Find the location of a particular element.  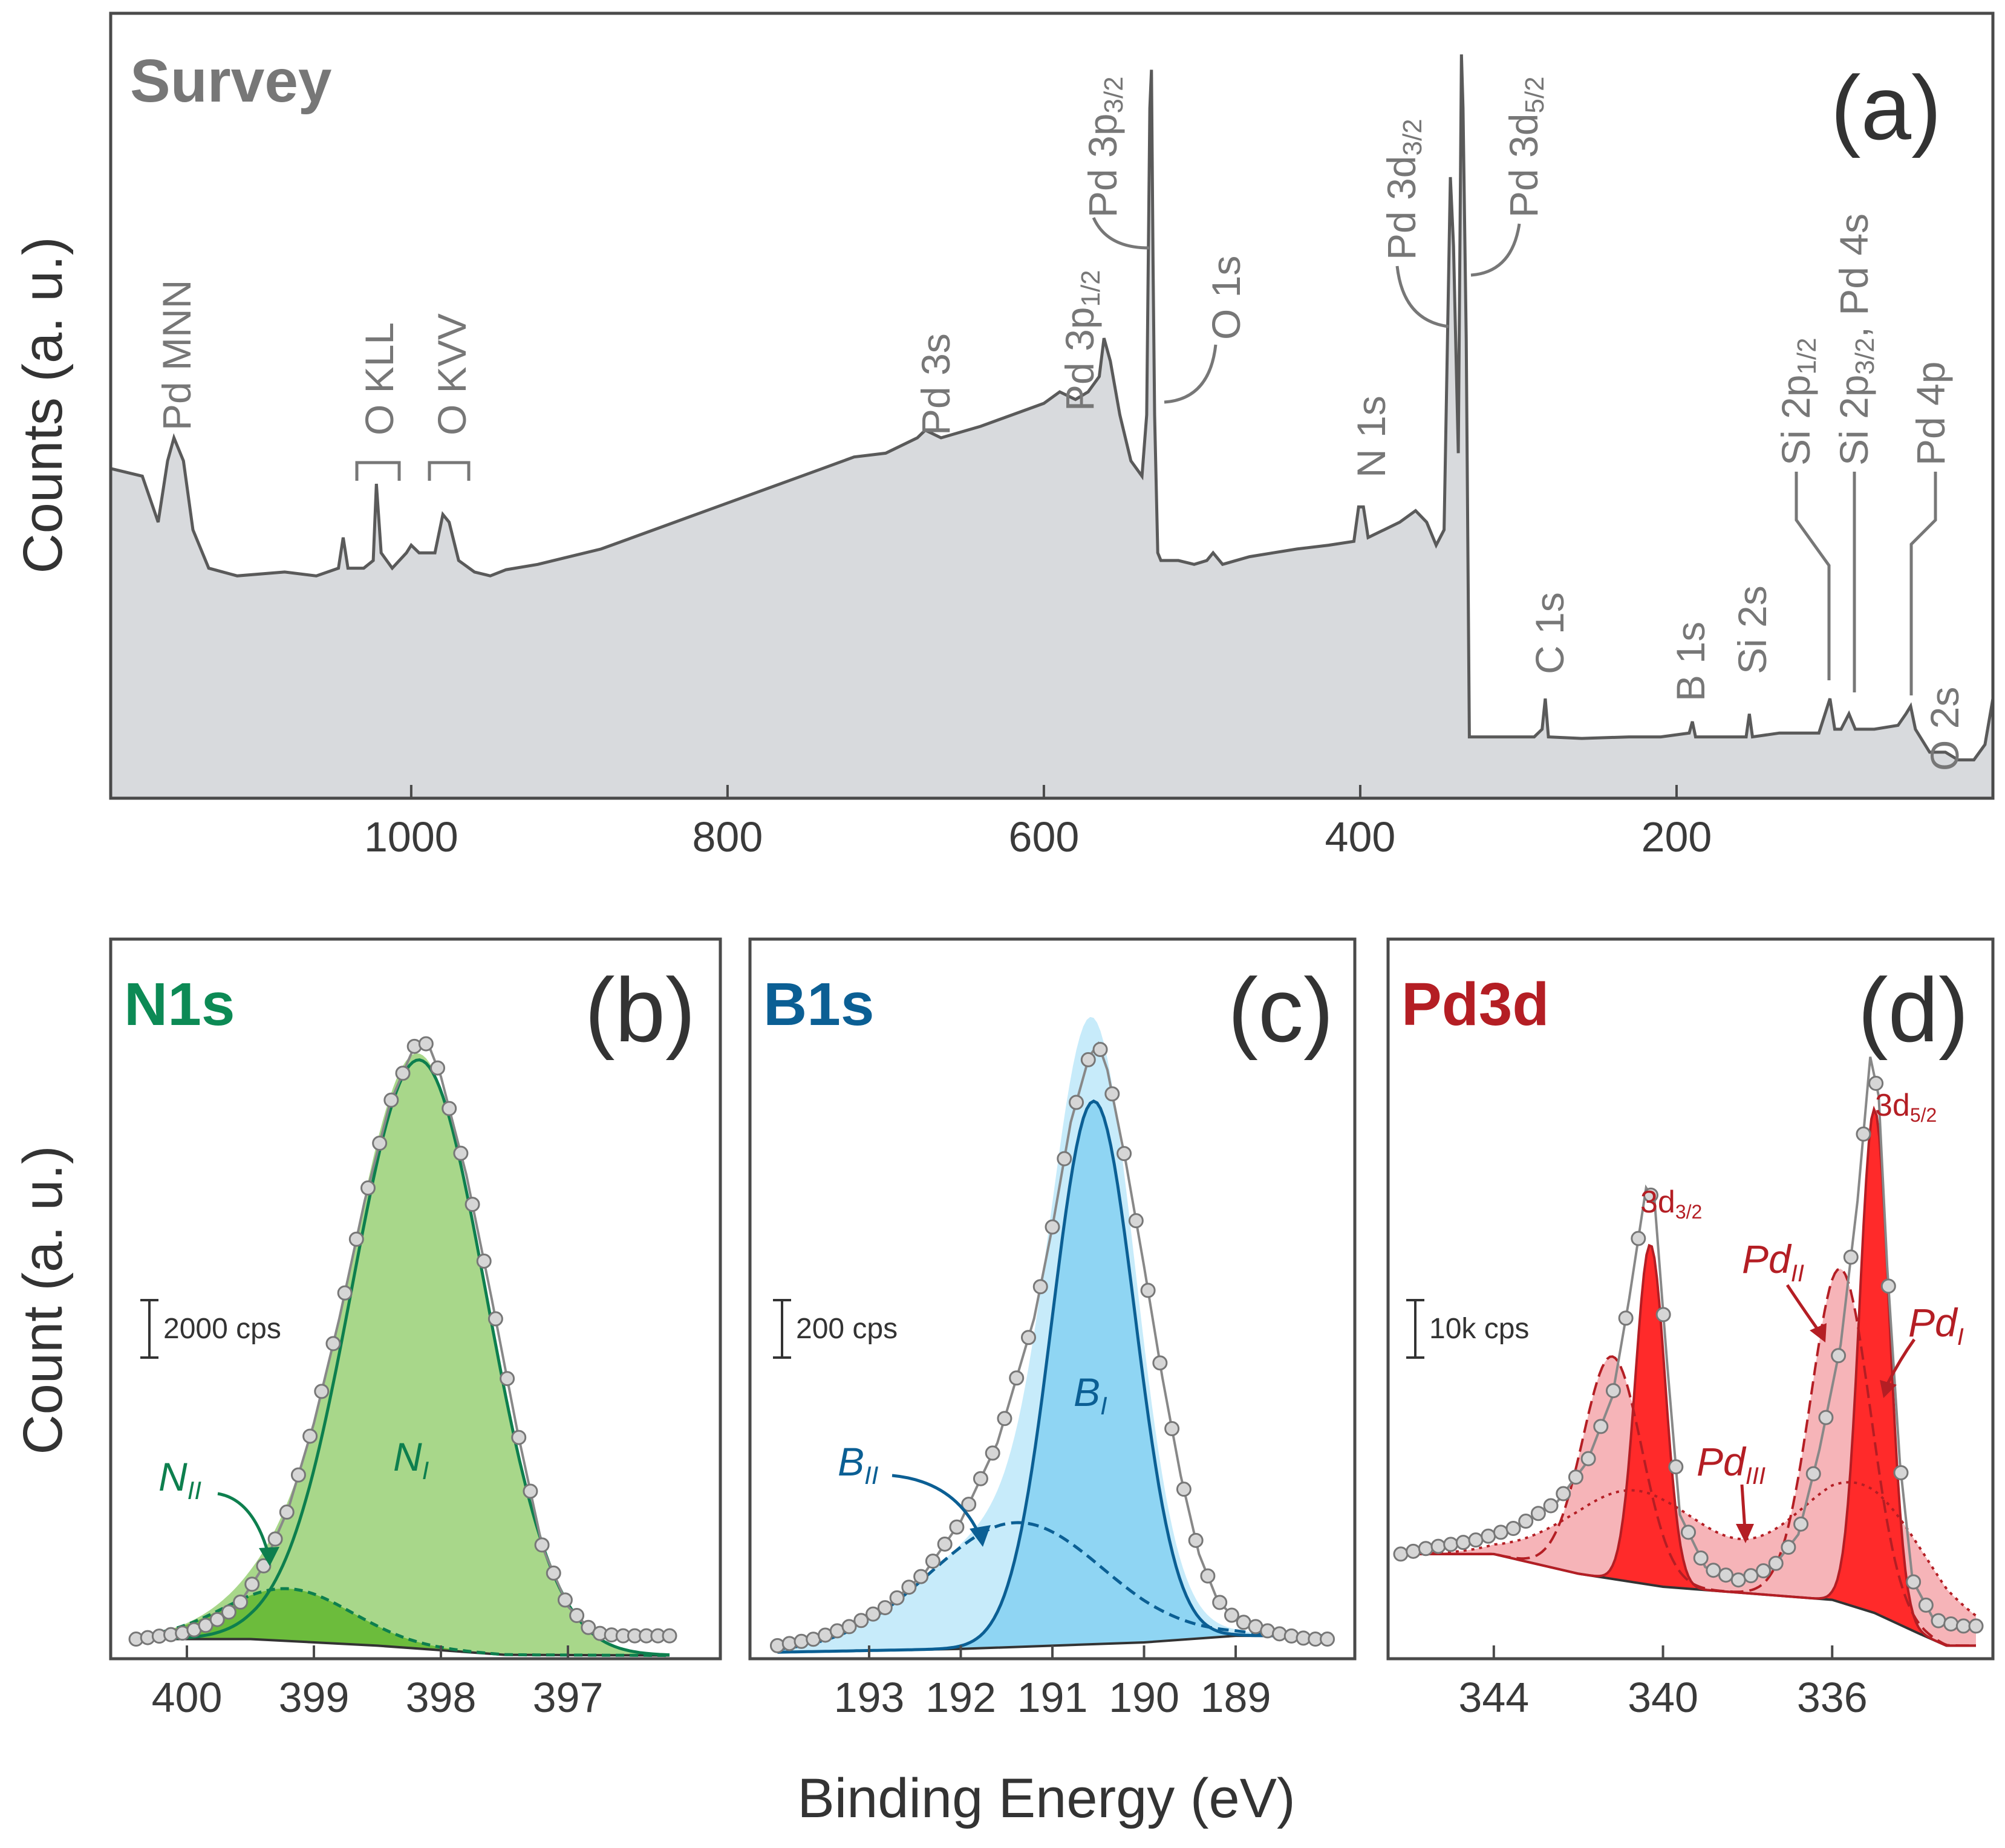

peak-label-pd-mnn: Pd MNN is located at coordinates (176, 355).